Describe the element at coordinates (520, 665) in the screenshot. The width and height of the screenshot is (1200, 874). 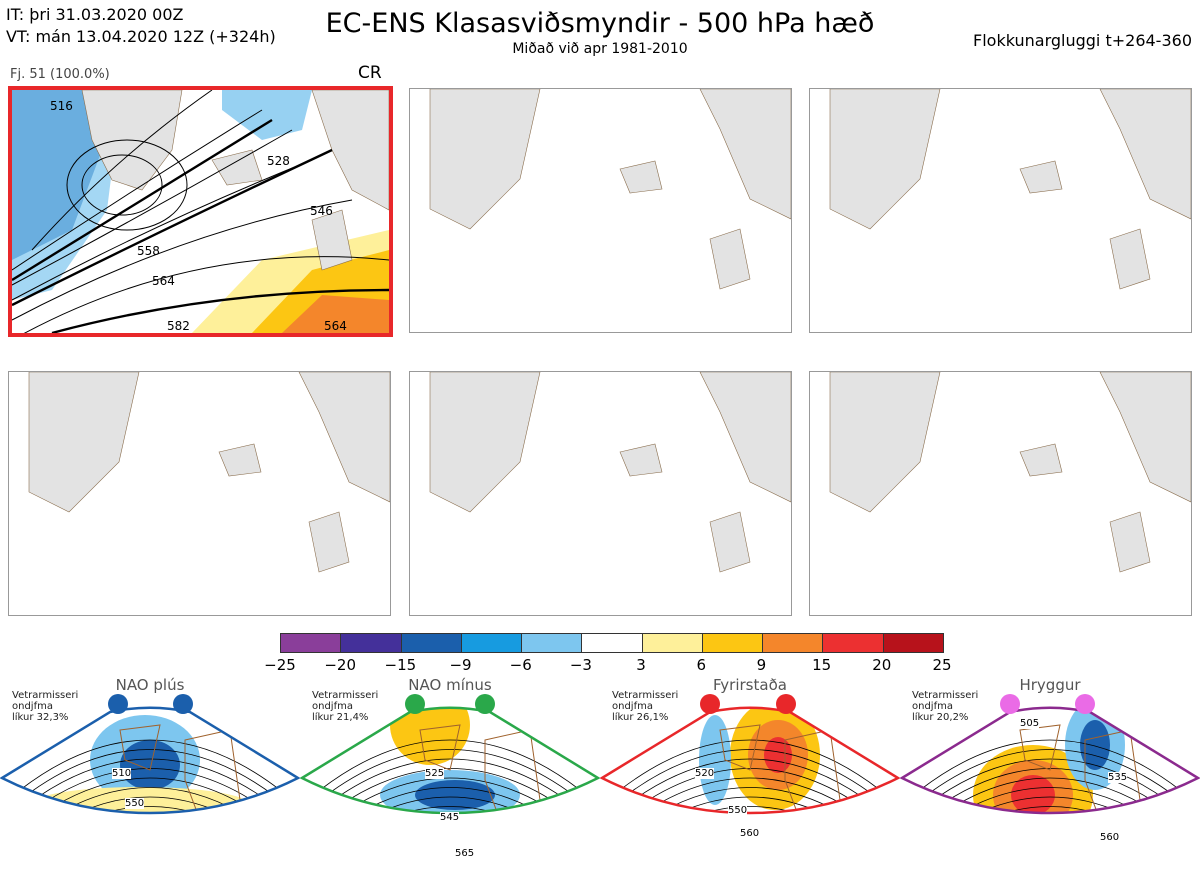
I see `colorbar-tick-label: −6` at that location.